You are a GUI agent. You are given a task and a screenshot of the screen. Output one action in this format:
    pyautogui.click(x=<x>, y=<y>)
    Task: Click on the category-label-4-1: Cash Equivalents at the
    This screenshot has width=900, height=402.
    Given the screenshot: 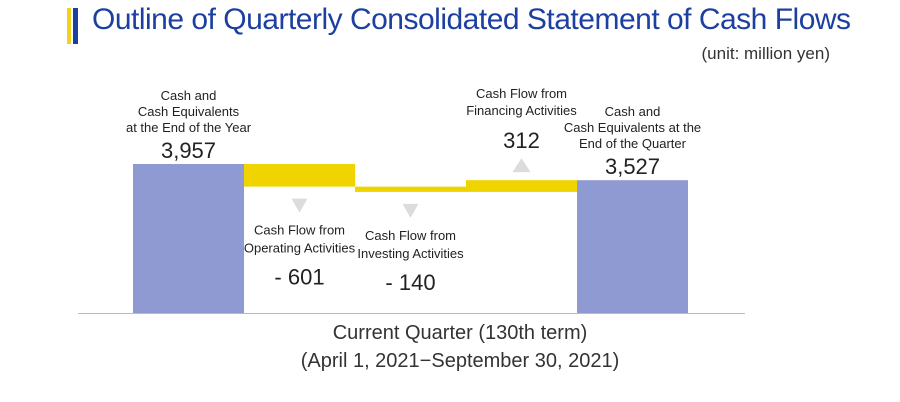 What is the action you would take?
    pyautogui.click(x=632, y=127)
    